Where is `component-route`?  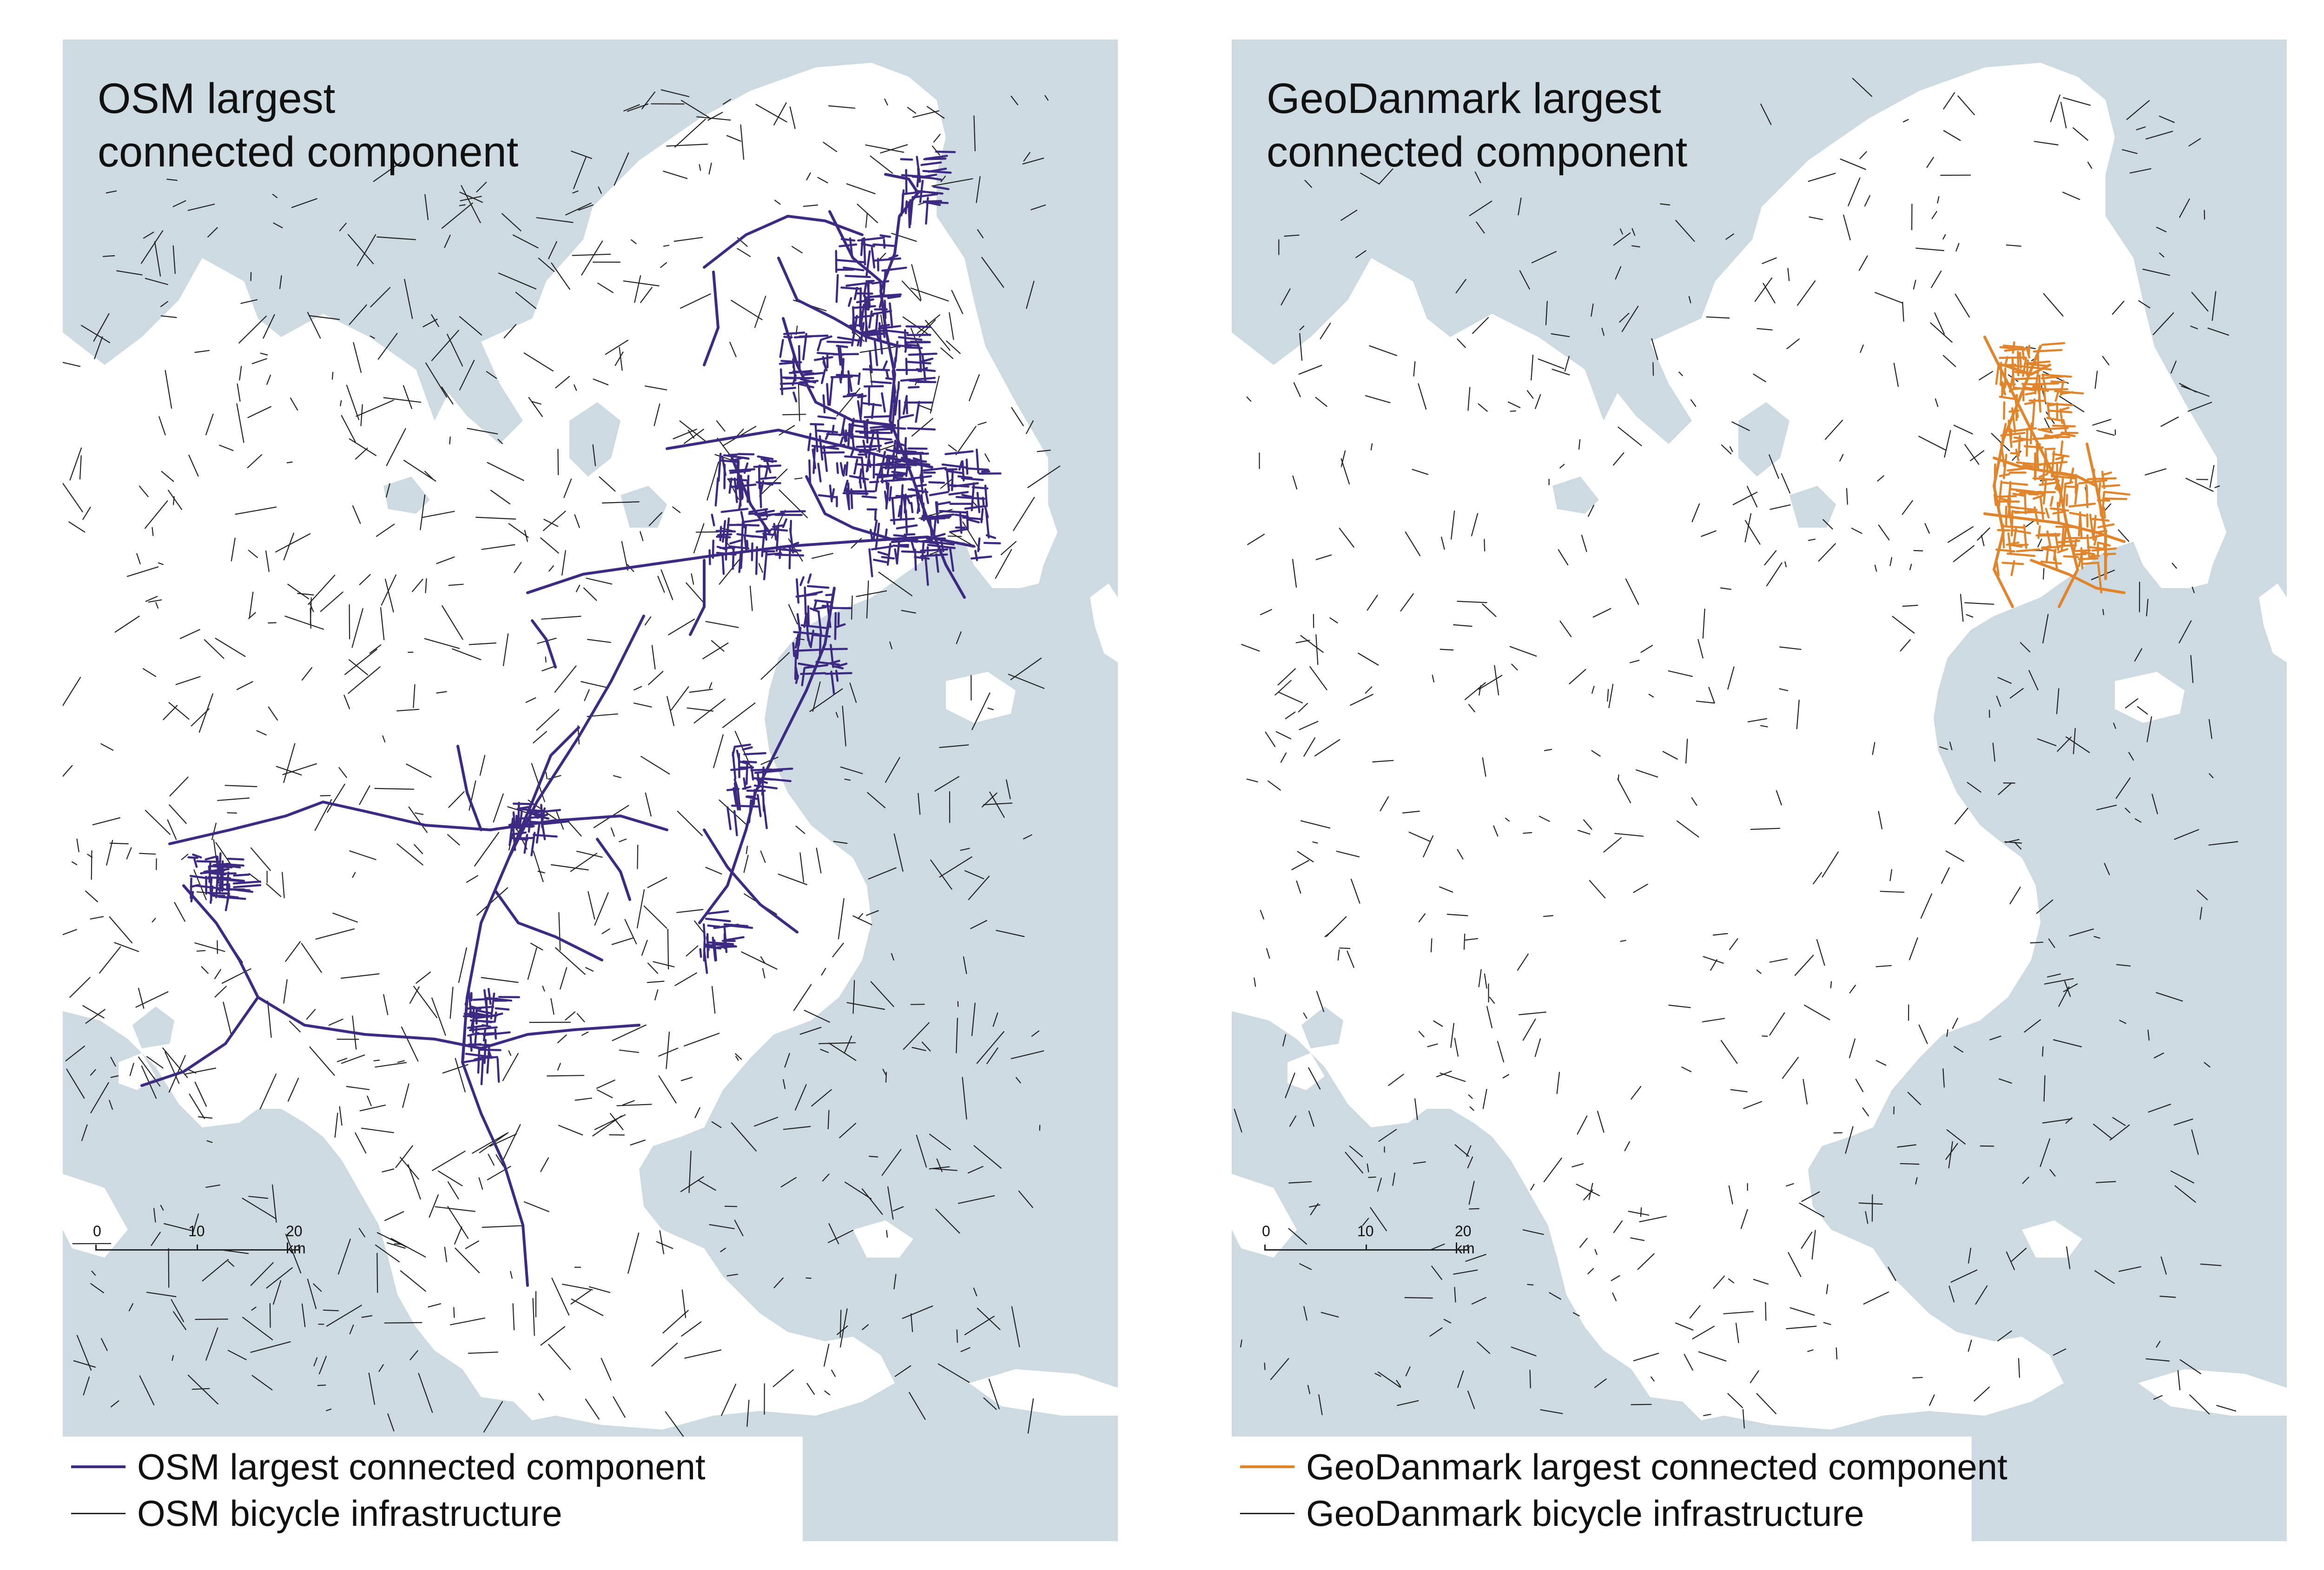
component-route is located at coordinates (855, 246).